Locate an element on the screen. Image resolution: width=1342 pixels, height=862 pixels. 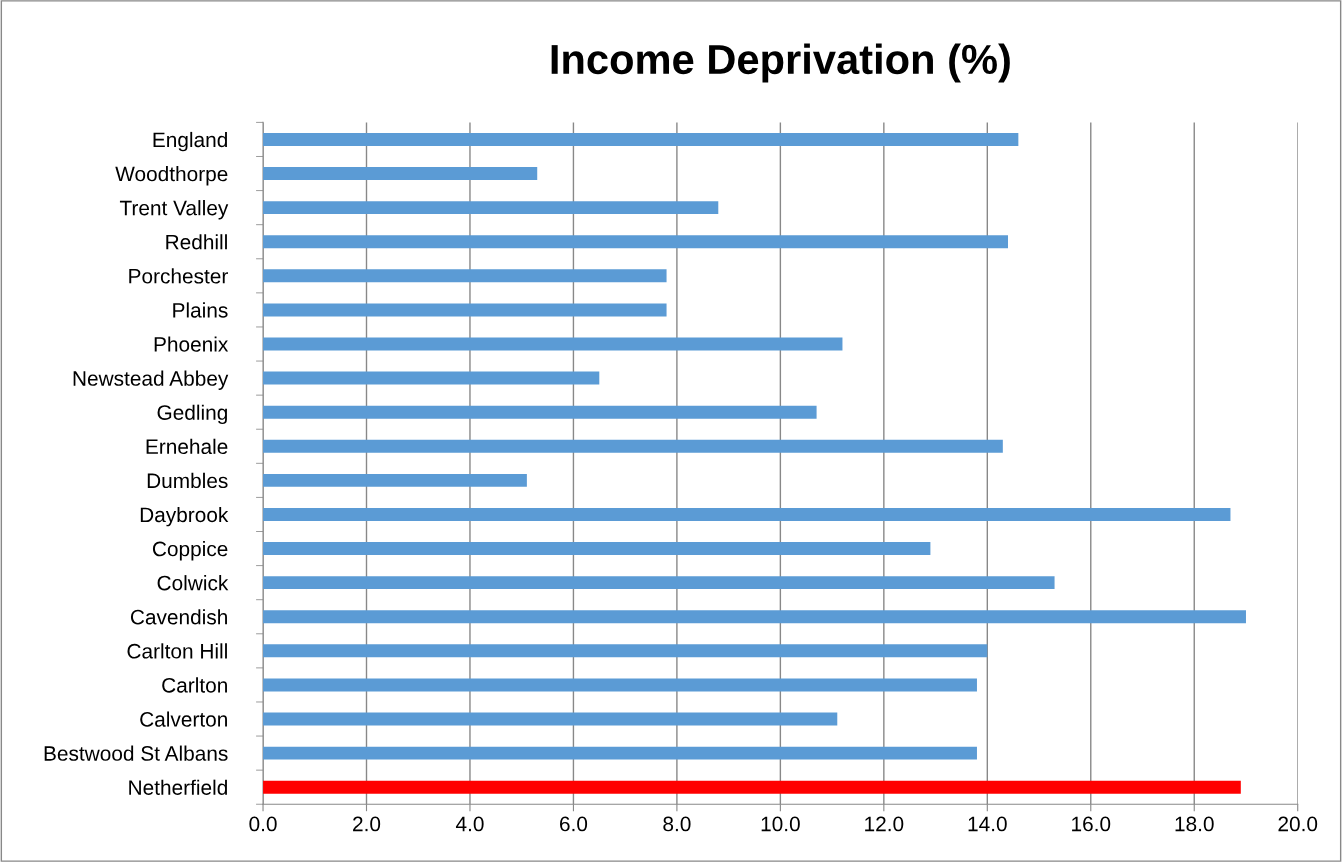
y-tick-label: Cavendish is located at coordinates (178, 617).